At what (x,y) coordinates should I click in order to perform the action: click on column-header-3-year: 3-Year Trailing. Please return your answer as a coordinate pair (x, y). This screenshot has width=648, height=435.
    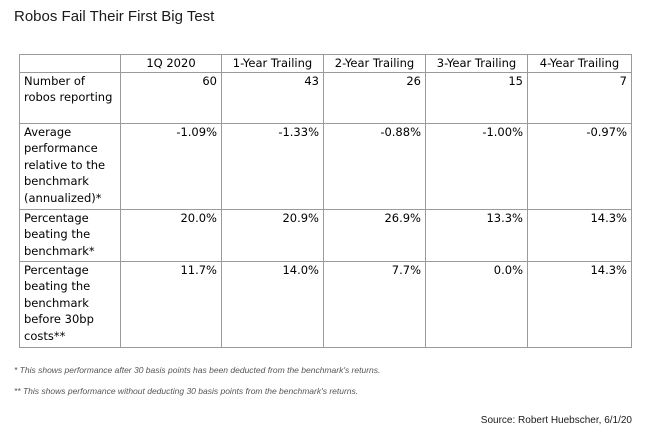
    Looking at the image, I should click on (476, 63).